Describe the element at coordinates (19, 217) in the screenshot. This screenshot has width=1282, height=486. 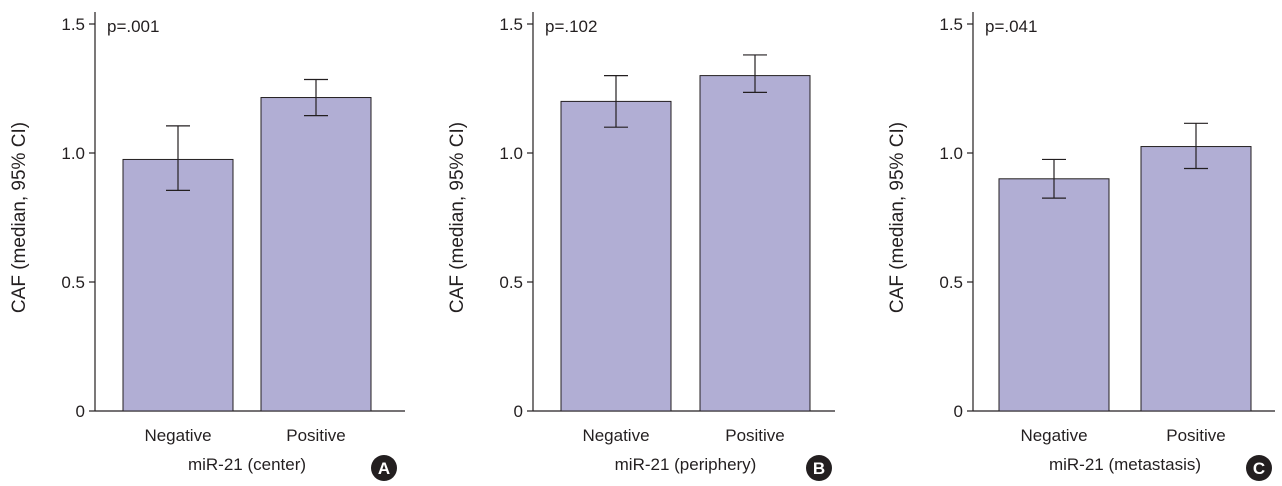
I see `panel-a-y-axis-title: CAF (median, 95% CI)` at that location.